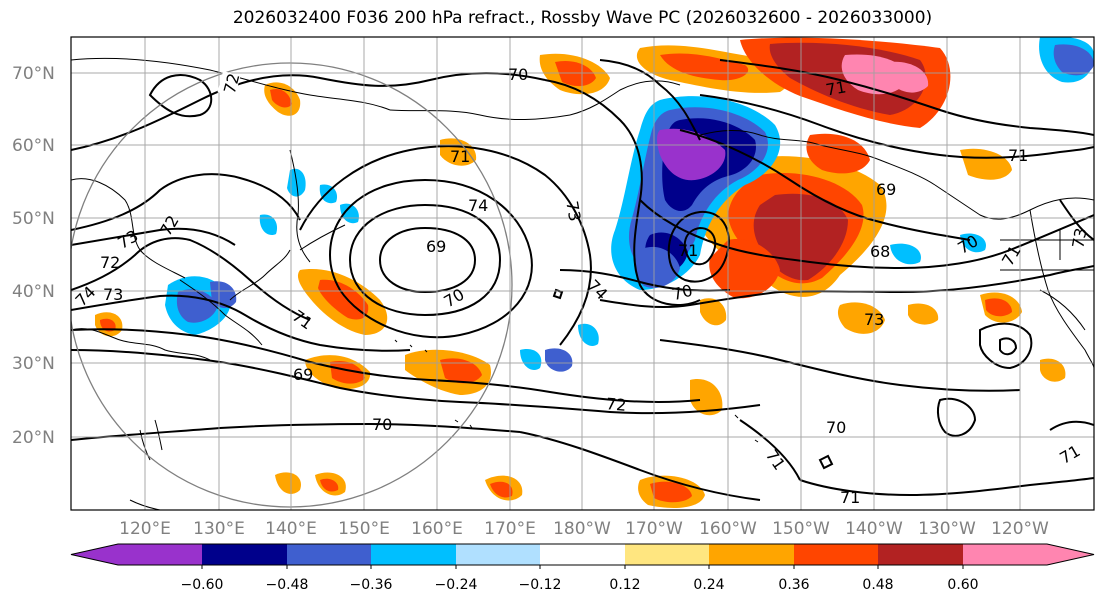 The width and height of the screenshot is (1105, 604). Describe the element at coordinates (371, 585) in the screenshot. I see `colorbar-tick-label: −0.36` at that location.